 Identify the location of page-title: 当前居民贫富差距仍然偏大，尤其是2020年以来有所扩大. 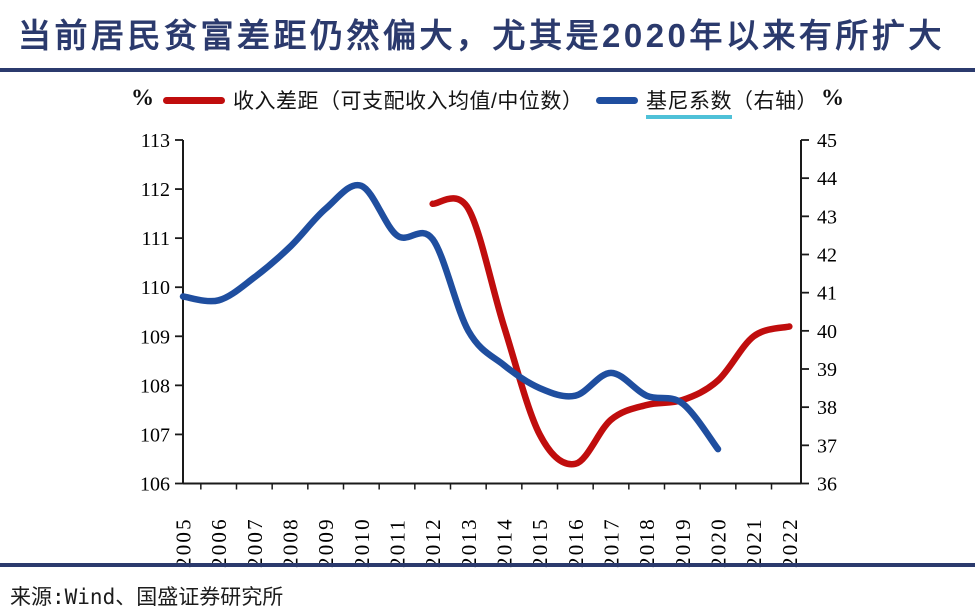
(481, 35).